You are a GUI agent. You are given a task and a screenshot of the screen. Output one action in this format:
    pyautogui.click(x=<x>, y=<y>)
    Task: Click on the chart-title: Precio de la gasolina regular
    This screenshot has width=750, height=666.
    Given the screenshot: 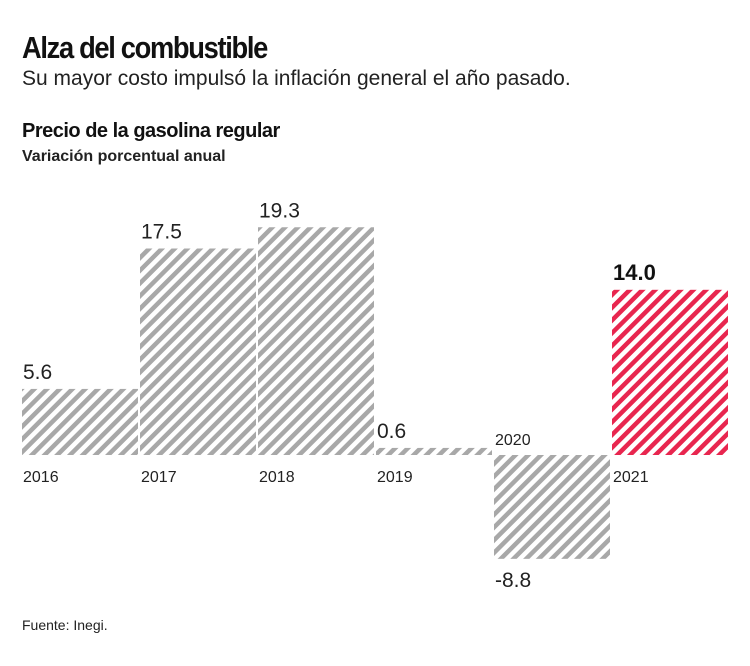 What is the action you would take?
    pyautogui.click(x=151, y=131)
    